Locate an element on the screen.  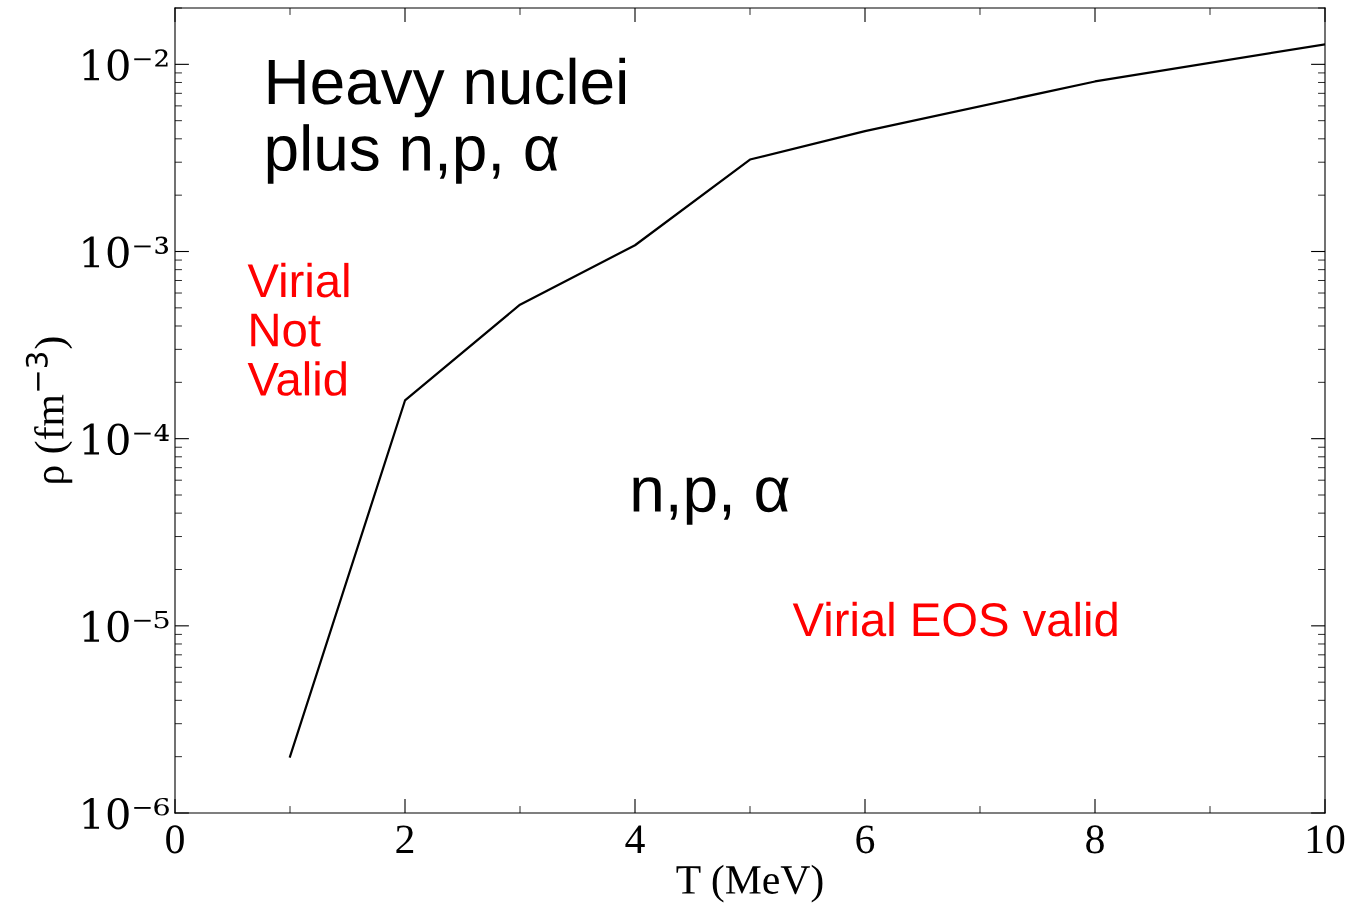
x-axis-title: T (MeV) is located at coordinates (749, 883).